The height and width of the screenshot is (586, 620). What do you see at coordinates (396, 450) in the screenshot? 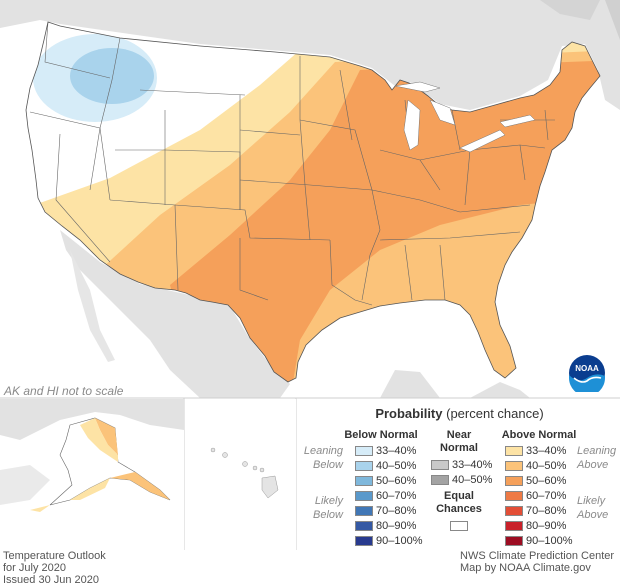
I see `below-normal-label: 33–40%` at bounding box center [396, 450].